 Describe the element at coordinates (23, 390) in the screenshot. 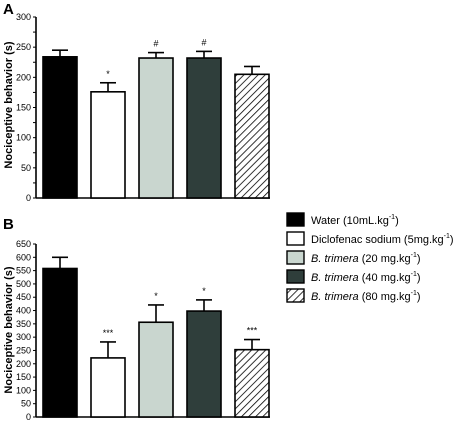

I see `panel-b-y-tick-label: 100` at that location.